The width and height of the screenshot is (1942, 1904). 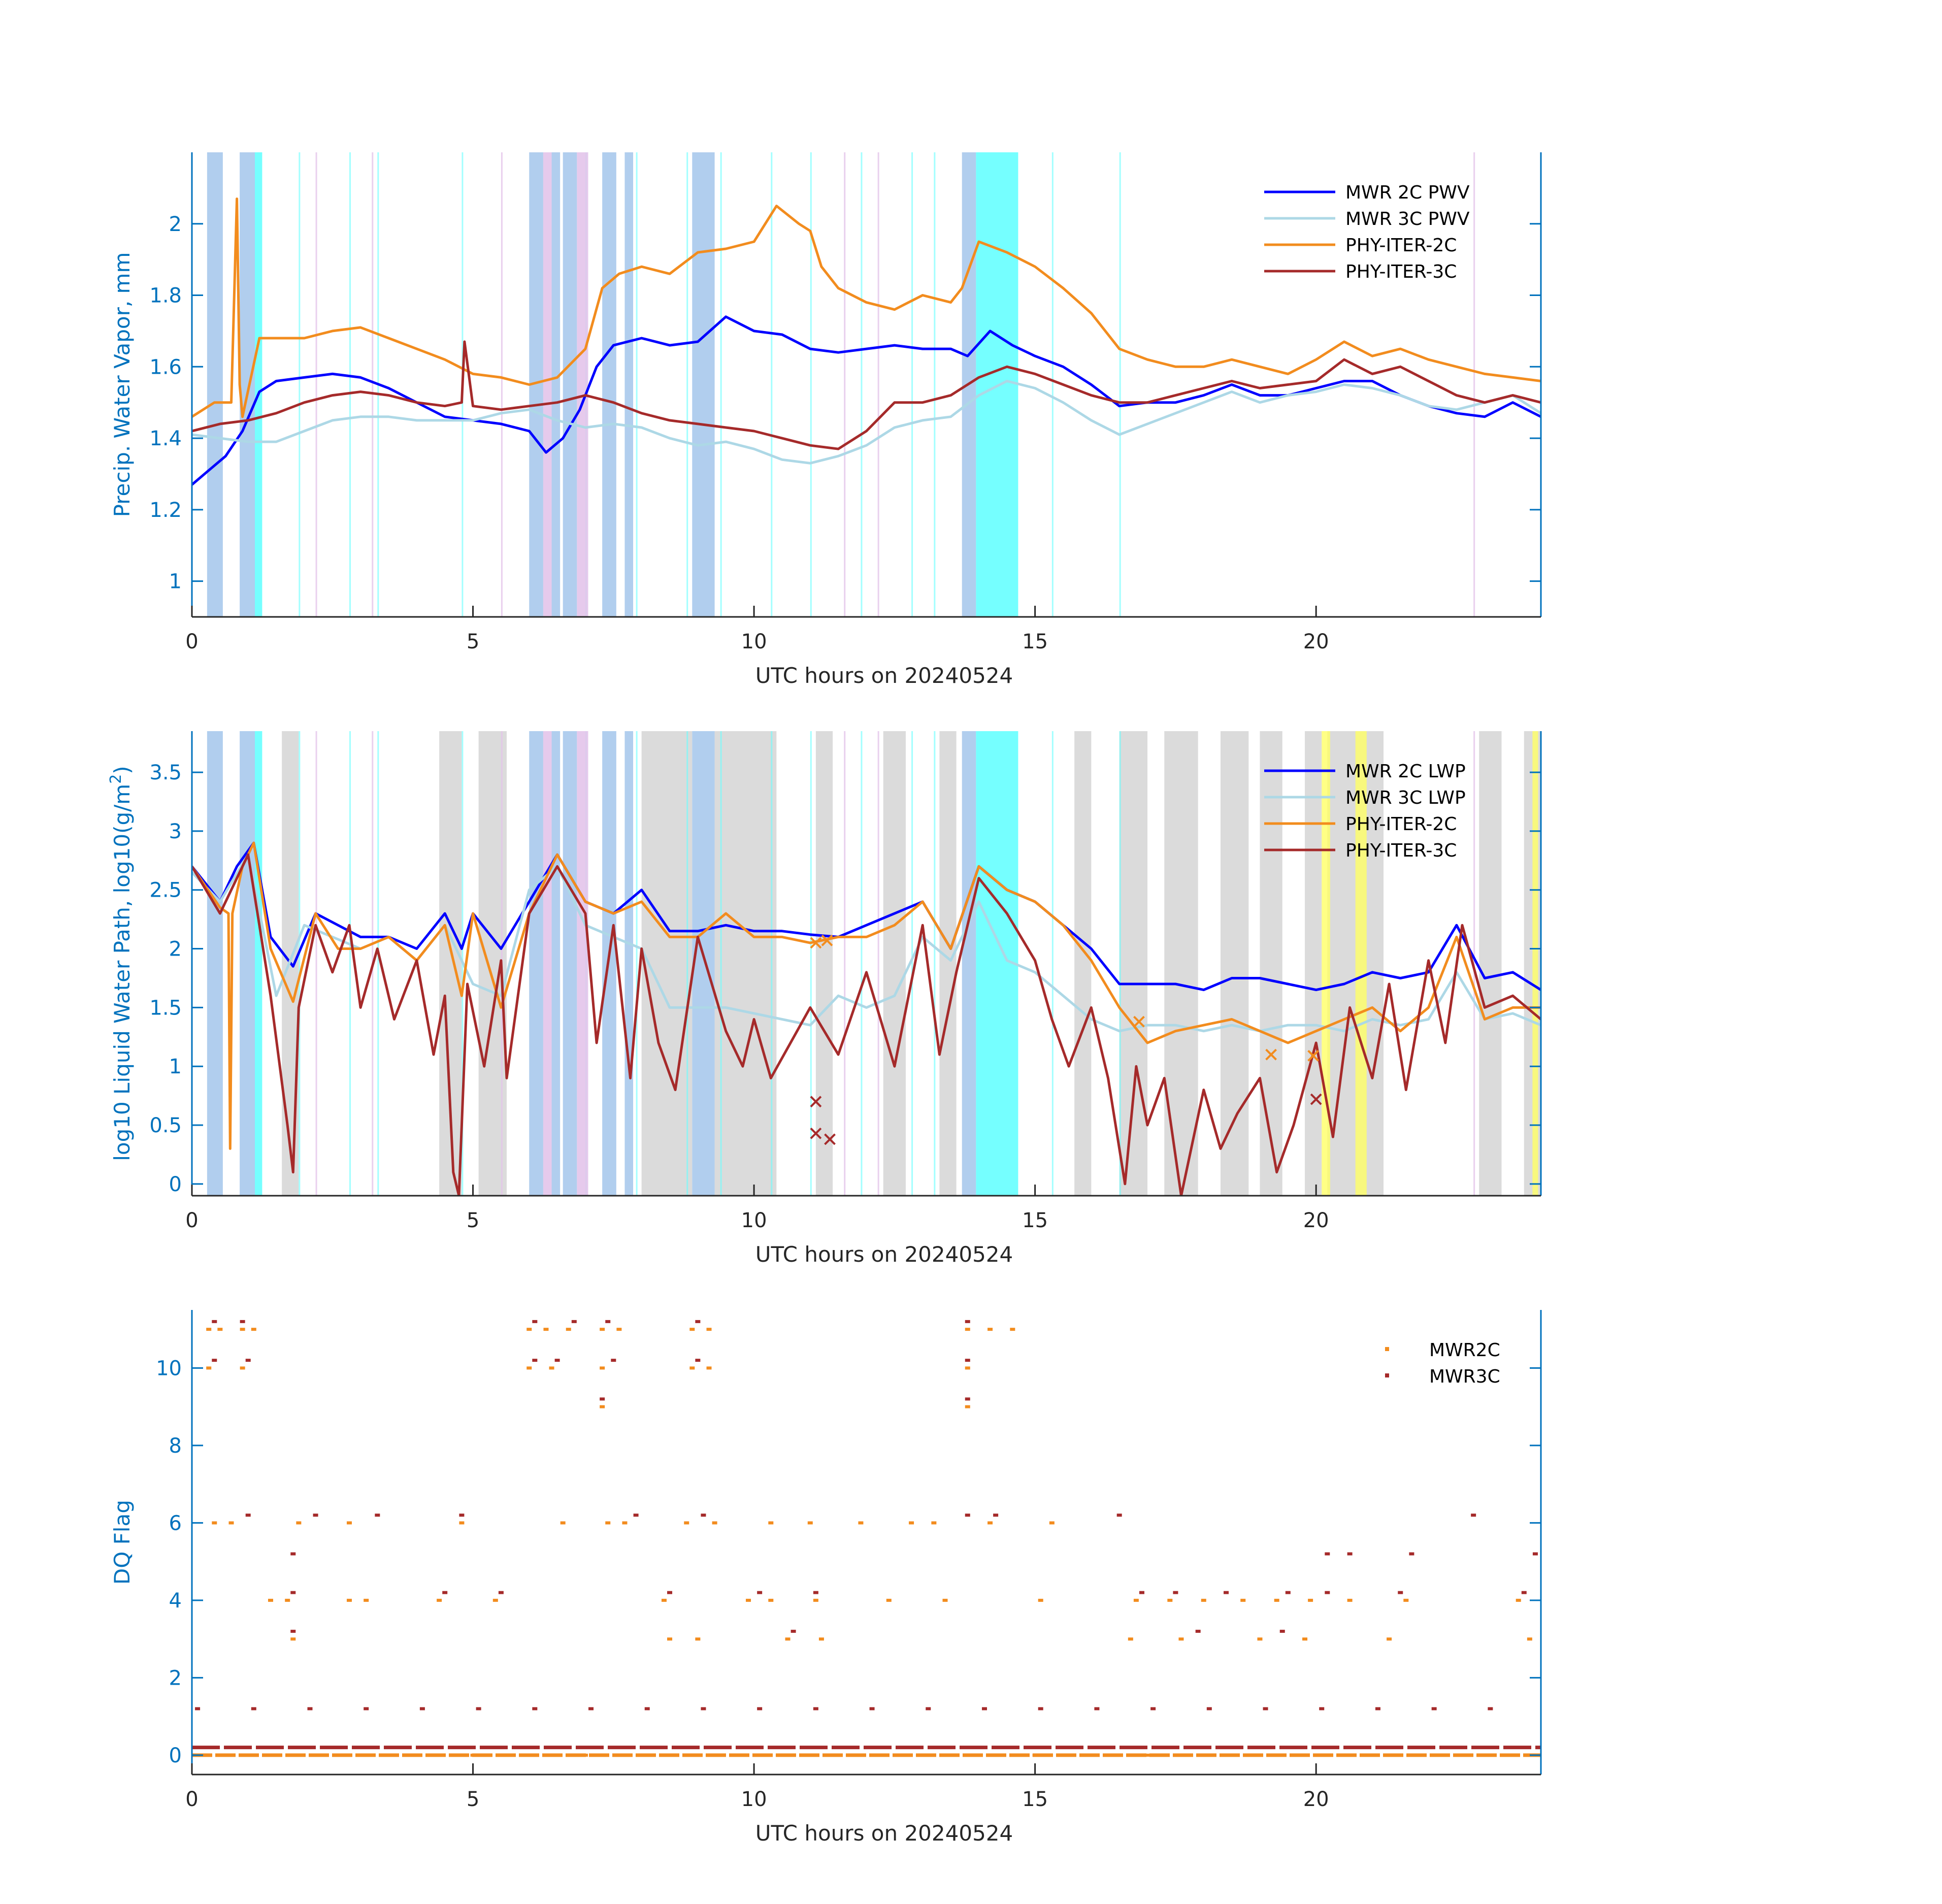 What do you see at coordinates (165, 1008) in the screenshot?
I see `y-tick-label: 1.5` at bounding box center [165, 1008].